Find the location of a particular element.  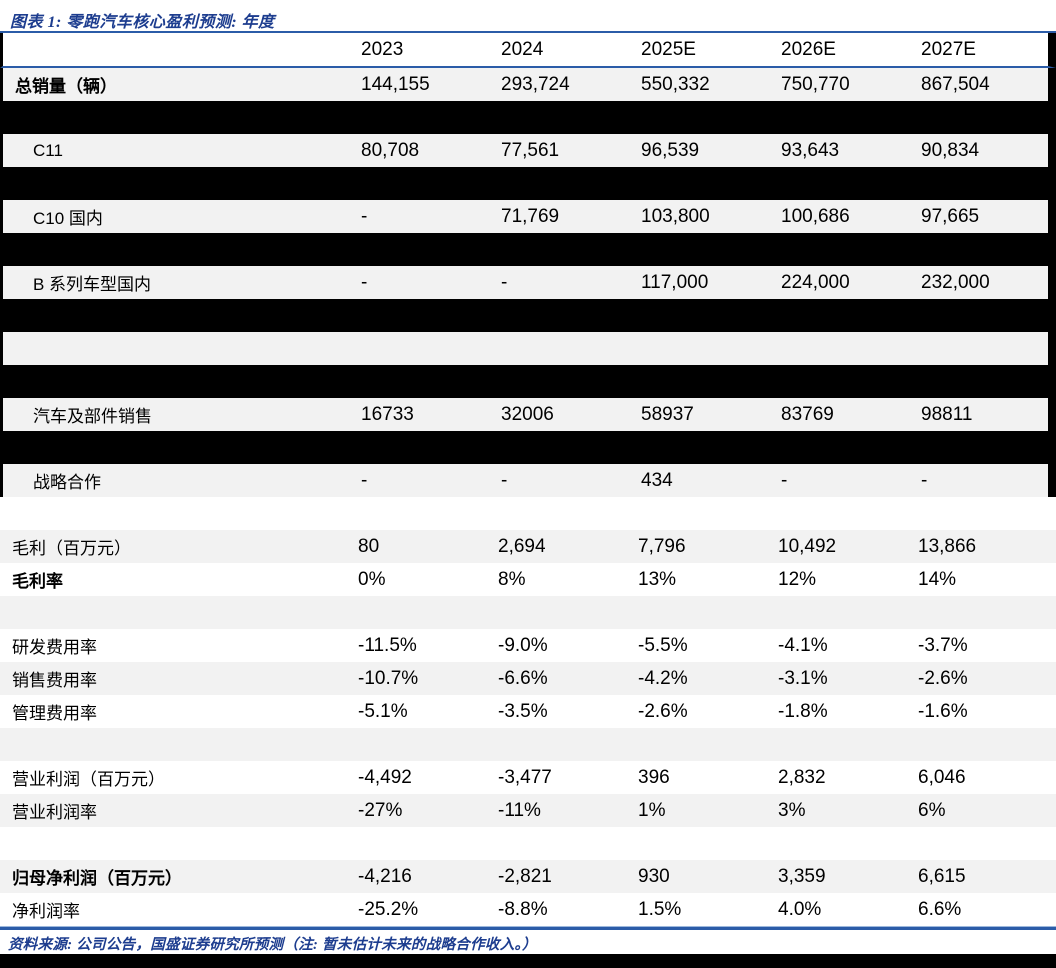

cell-value: 7,796 is located at coordinates (662, 546).